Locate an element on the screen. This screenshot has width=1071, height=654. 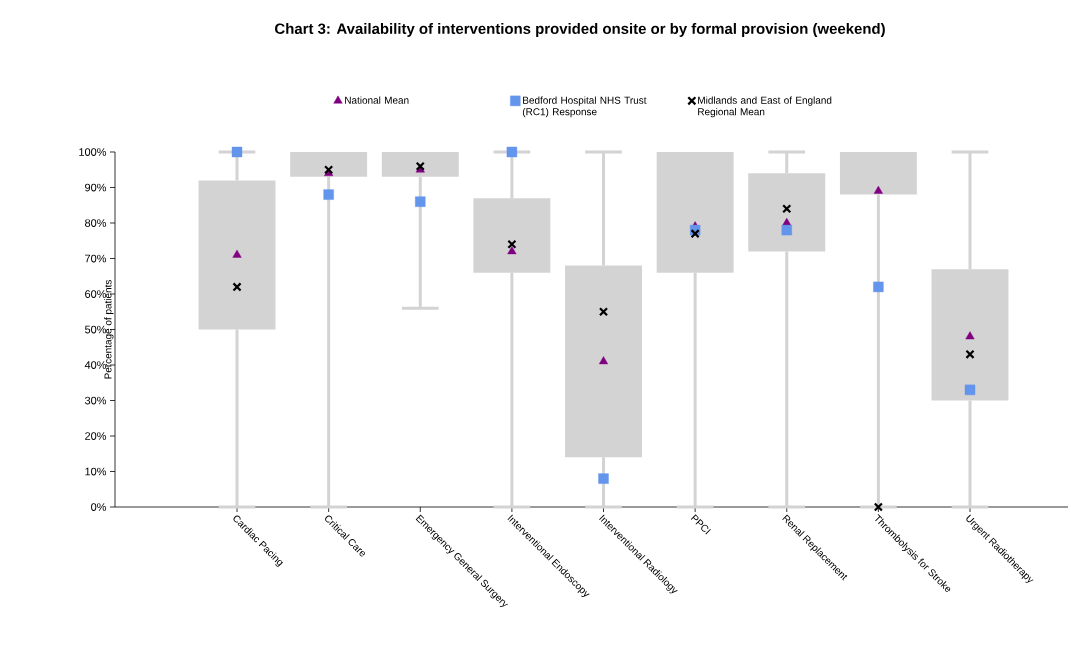
y-axis-title: Percentage of patients is located at coordinates (109, 329).